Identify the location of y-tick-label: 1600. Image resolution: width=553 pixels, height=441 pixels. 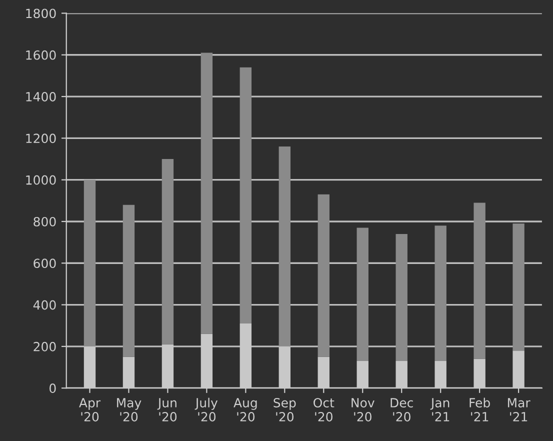
(41, 55).